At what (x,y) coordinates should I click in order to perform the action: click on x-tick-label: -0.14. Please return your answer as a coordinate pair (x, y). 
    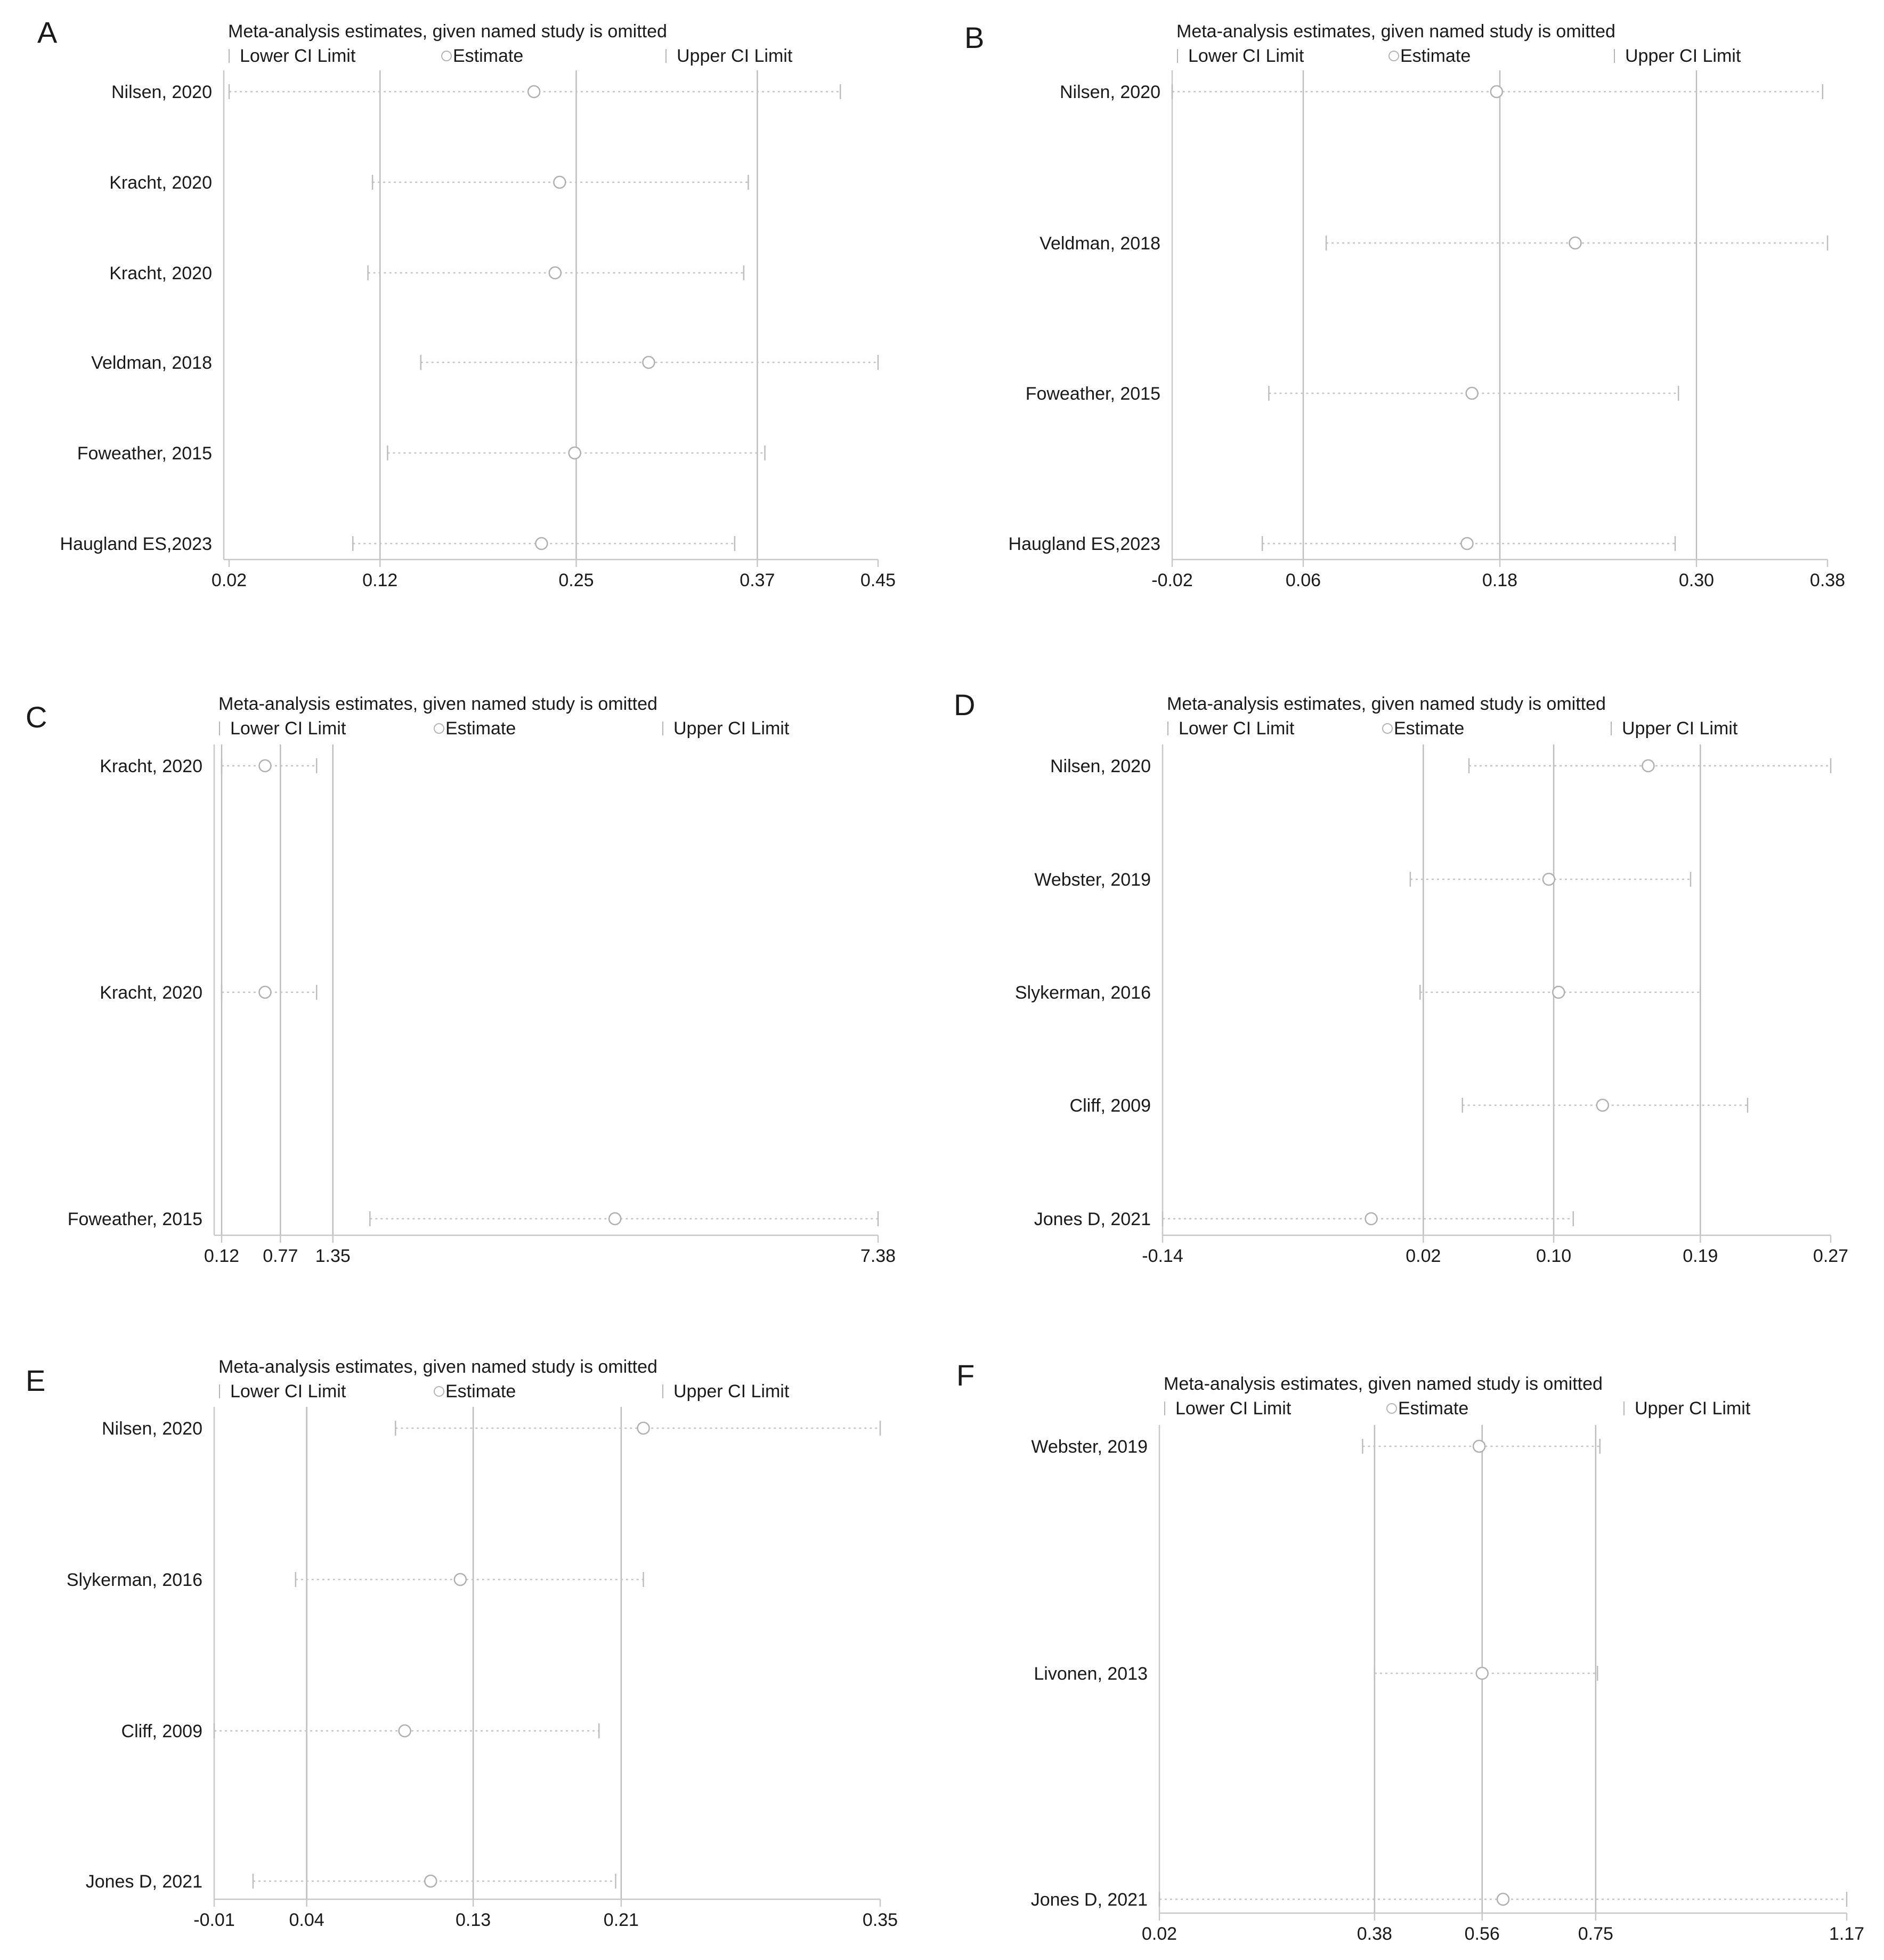
    Looking at the image, I should click on (1162, 1256).